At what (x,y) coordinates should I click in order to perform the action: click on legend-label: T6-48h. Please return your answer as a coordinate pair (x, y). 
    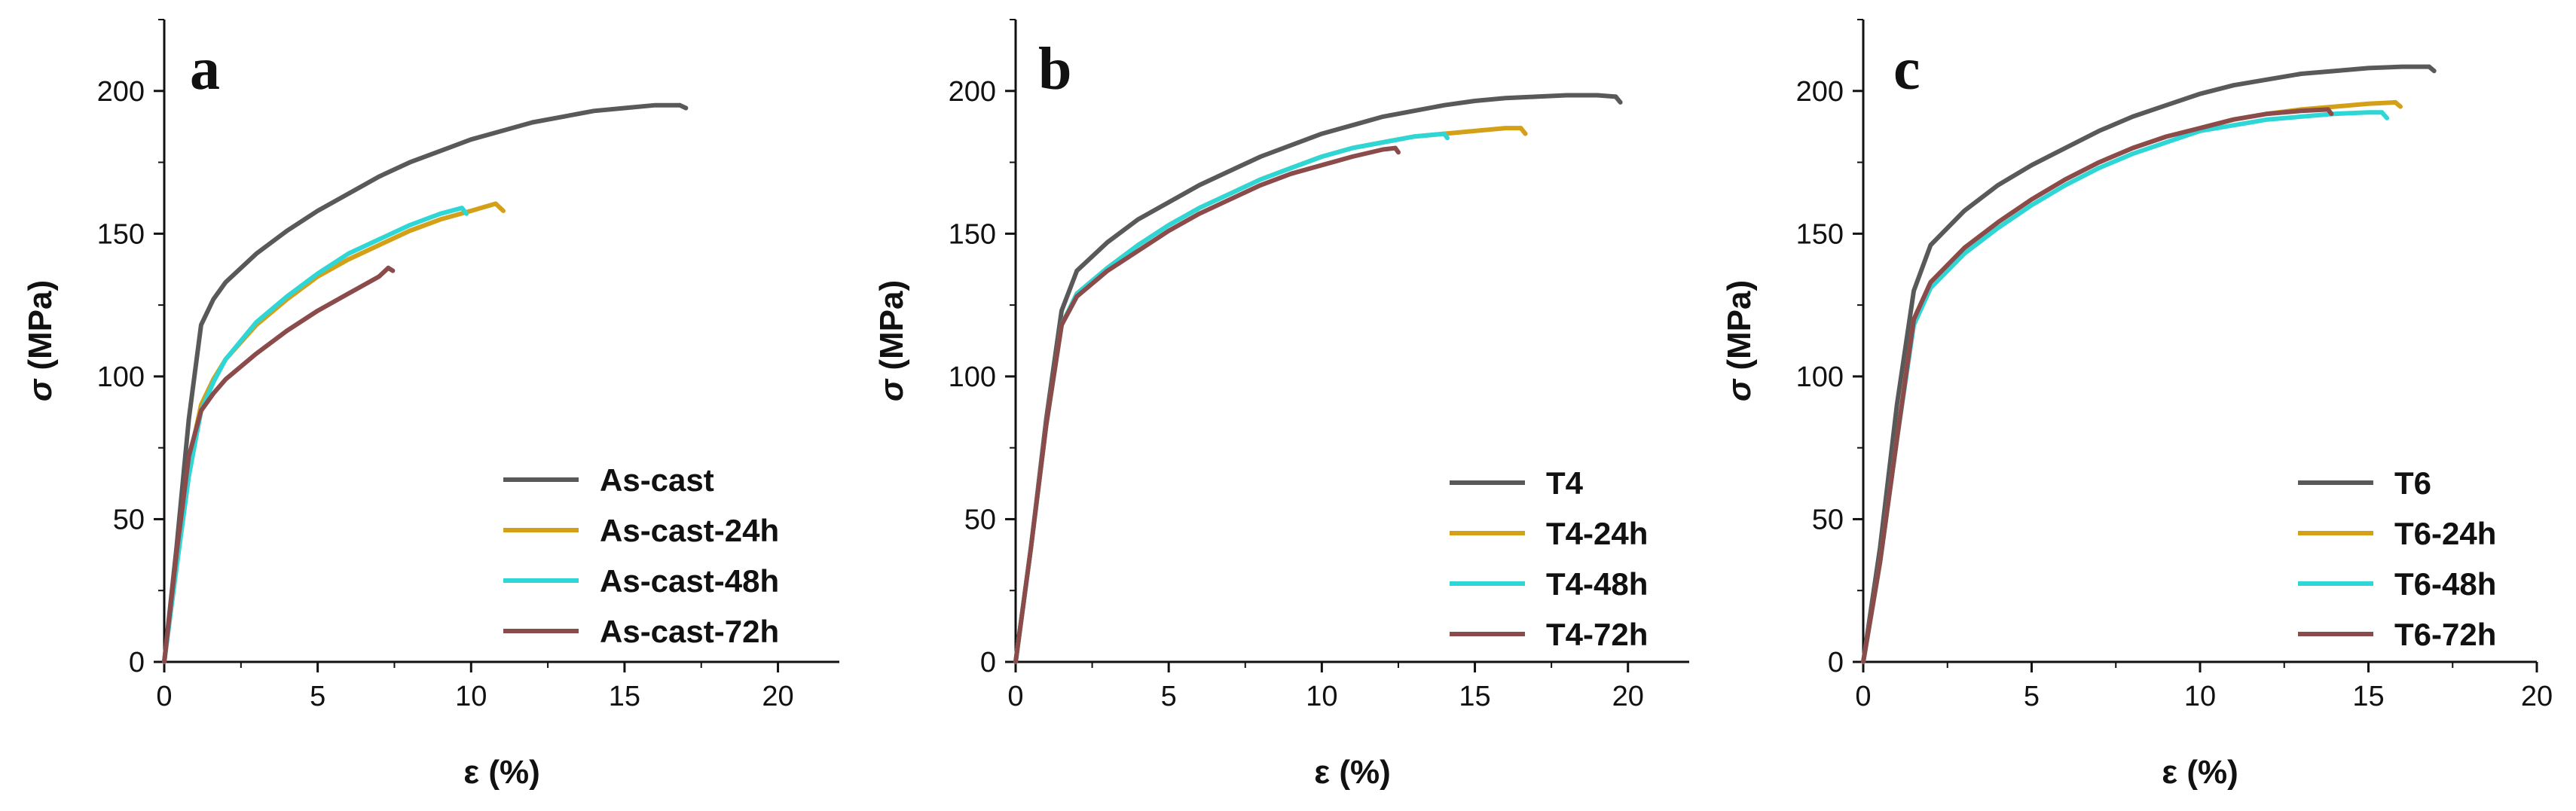
    Looking at the image, I should click on (2445, 584).